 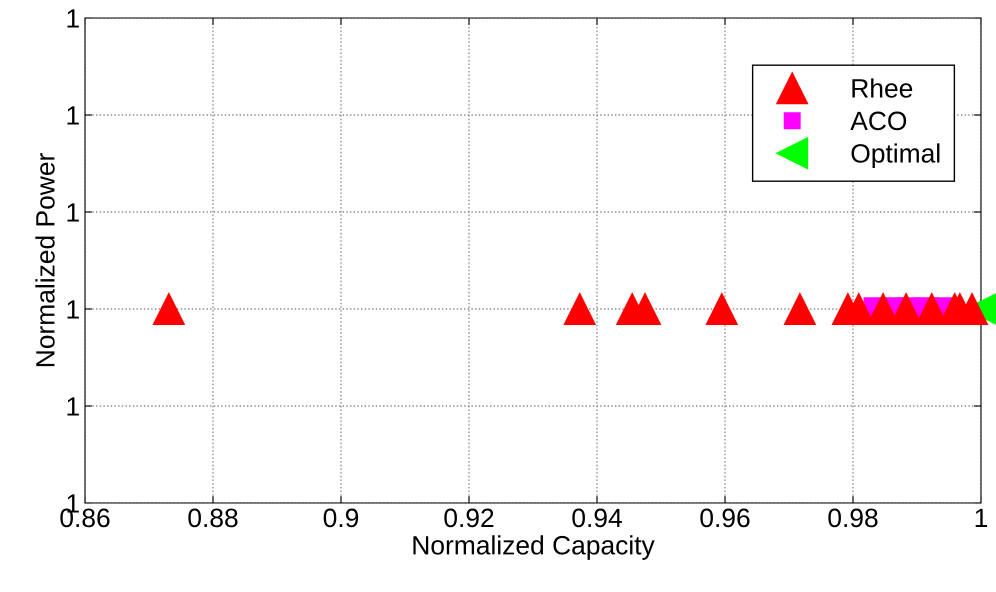 I want to click on x-tick-label: 0.96, so click(x=725, y=518).